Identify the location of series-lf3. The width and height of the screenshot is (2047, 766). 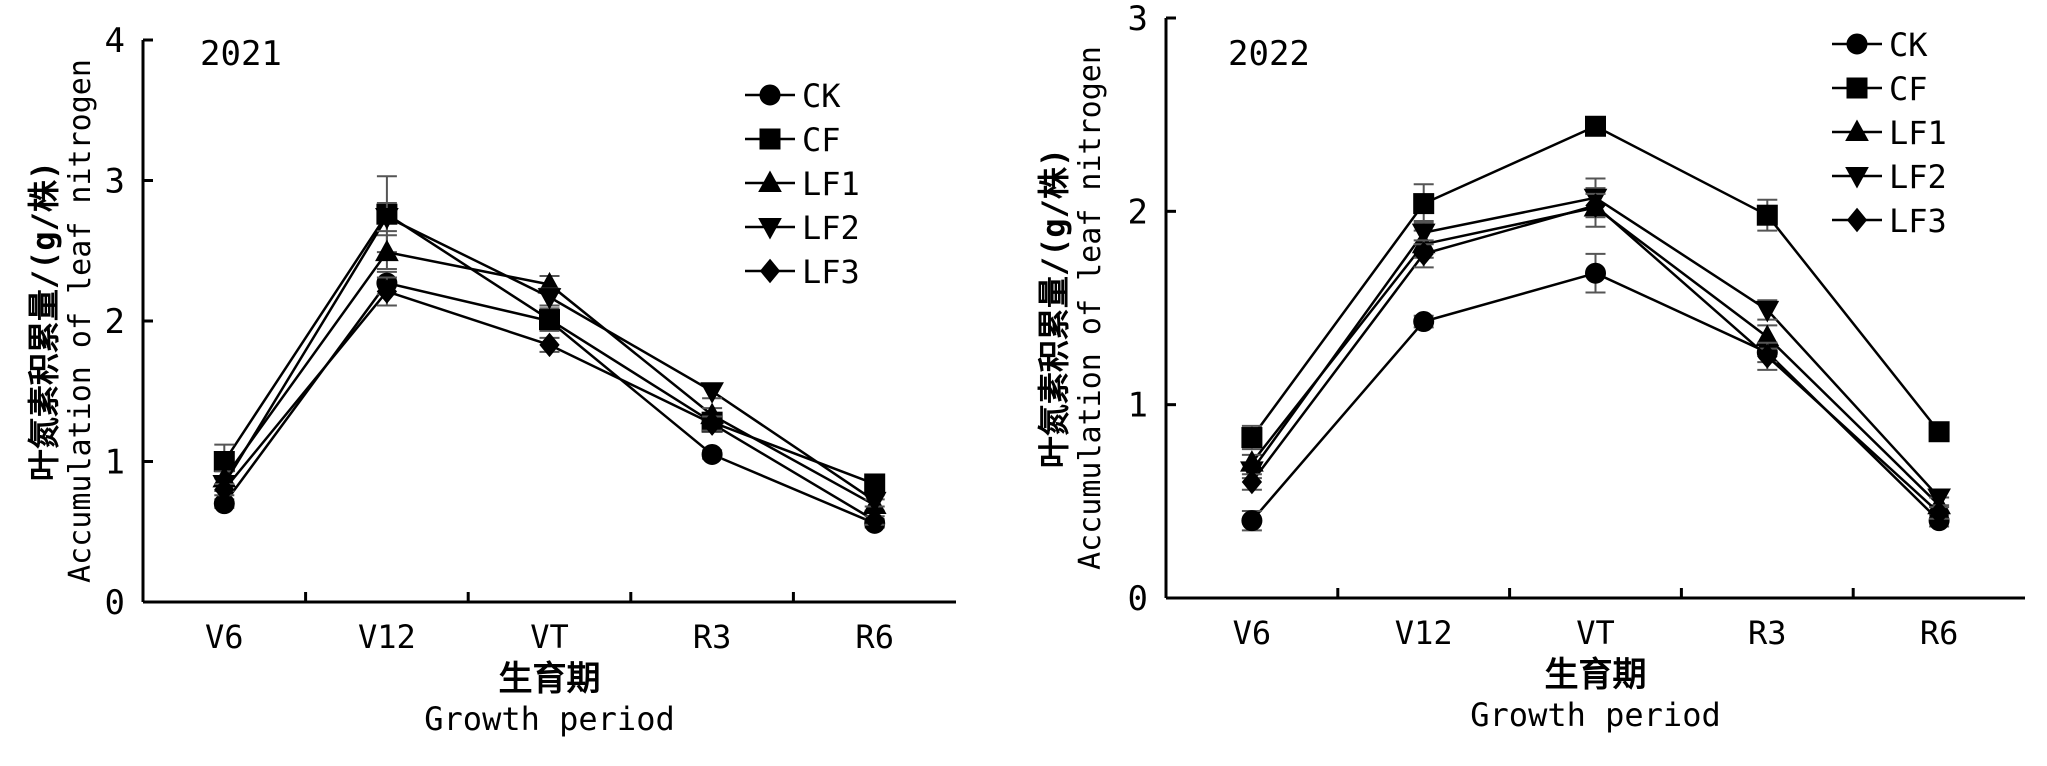
(549, 404).